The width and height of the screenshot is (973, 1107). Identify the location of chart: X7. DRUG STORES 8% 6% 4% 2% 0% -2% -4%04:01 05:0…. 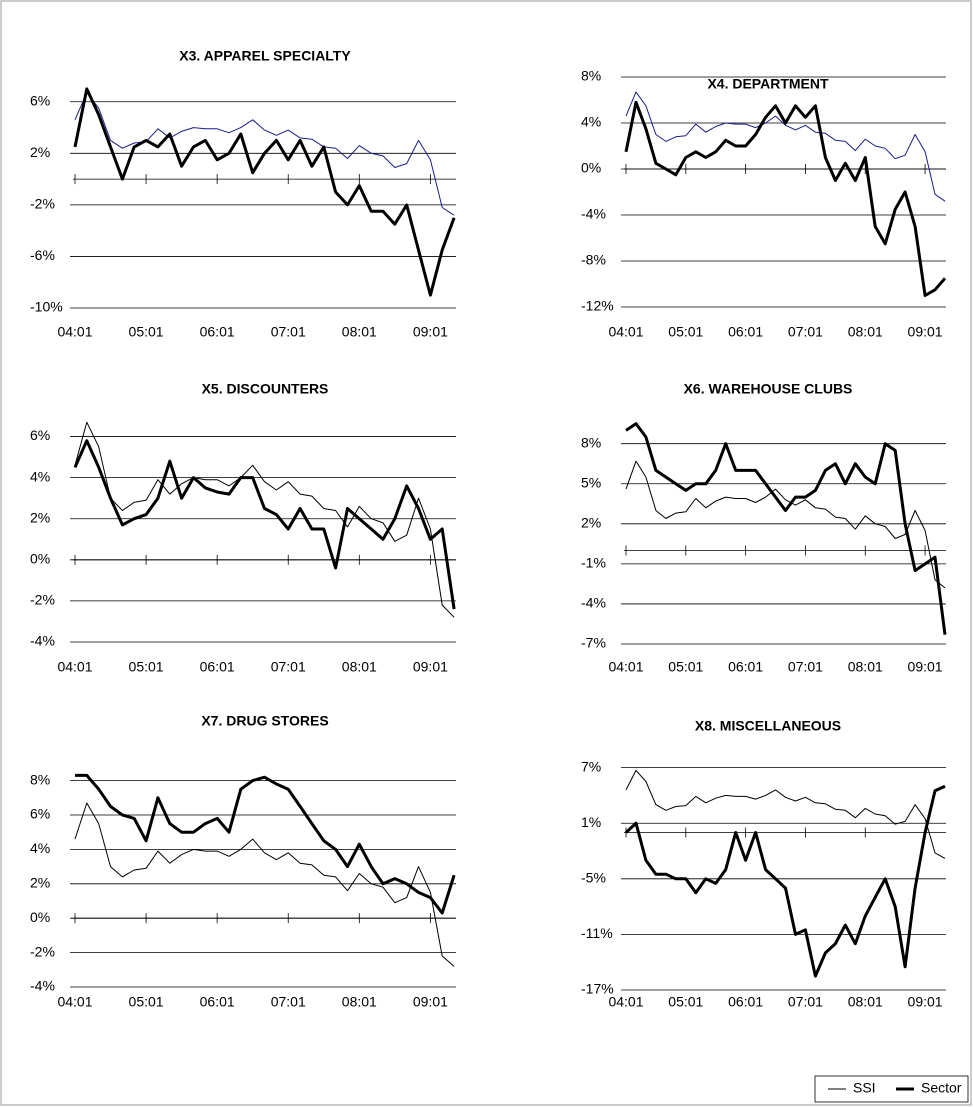
(243, 861).